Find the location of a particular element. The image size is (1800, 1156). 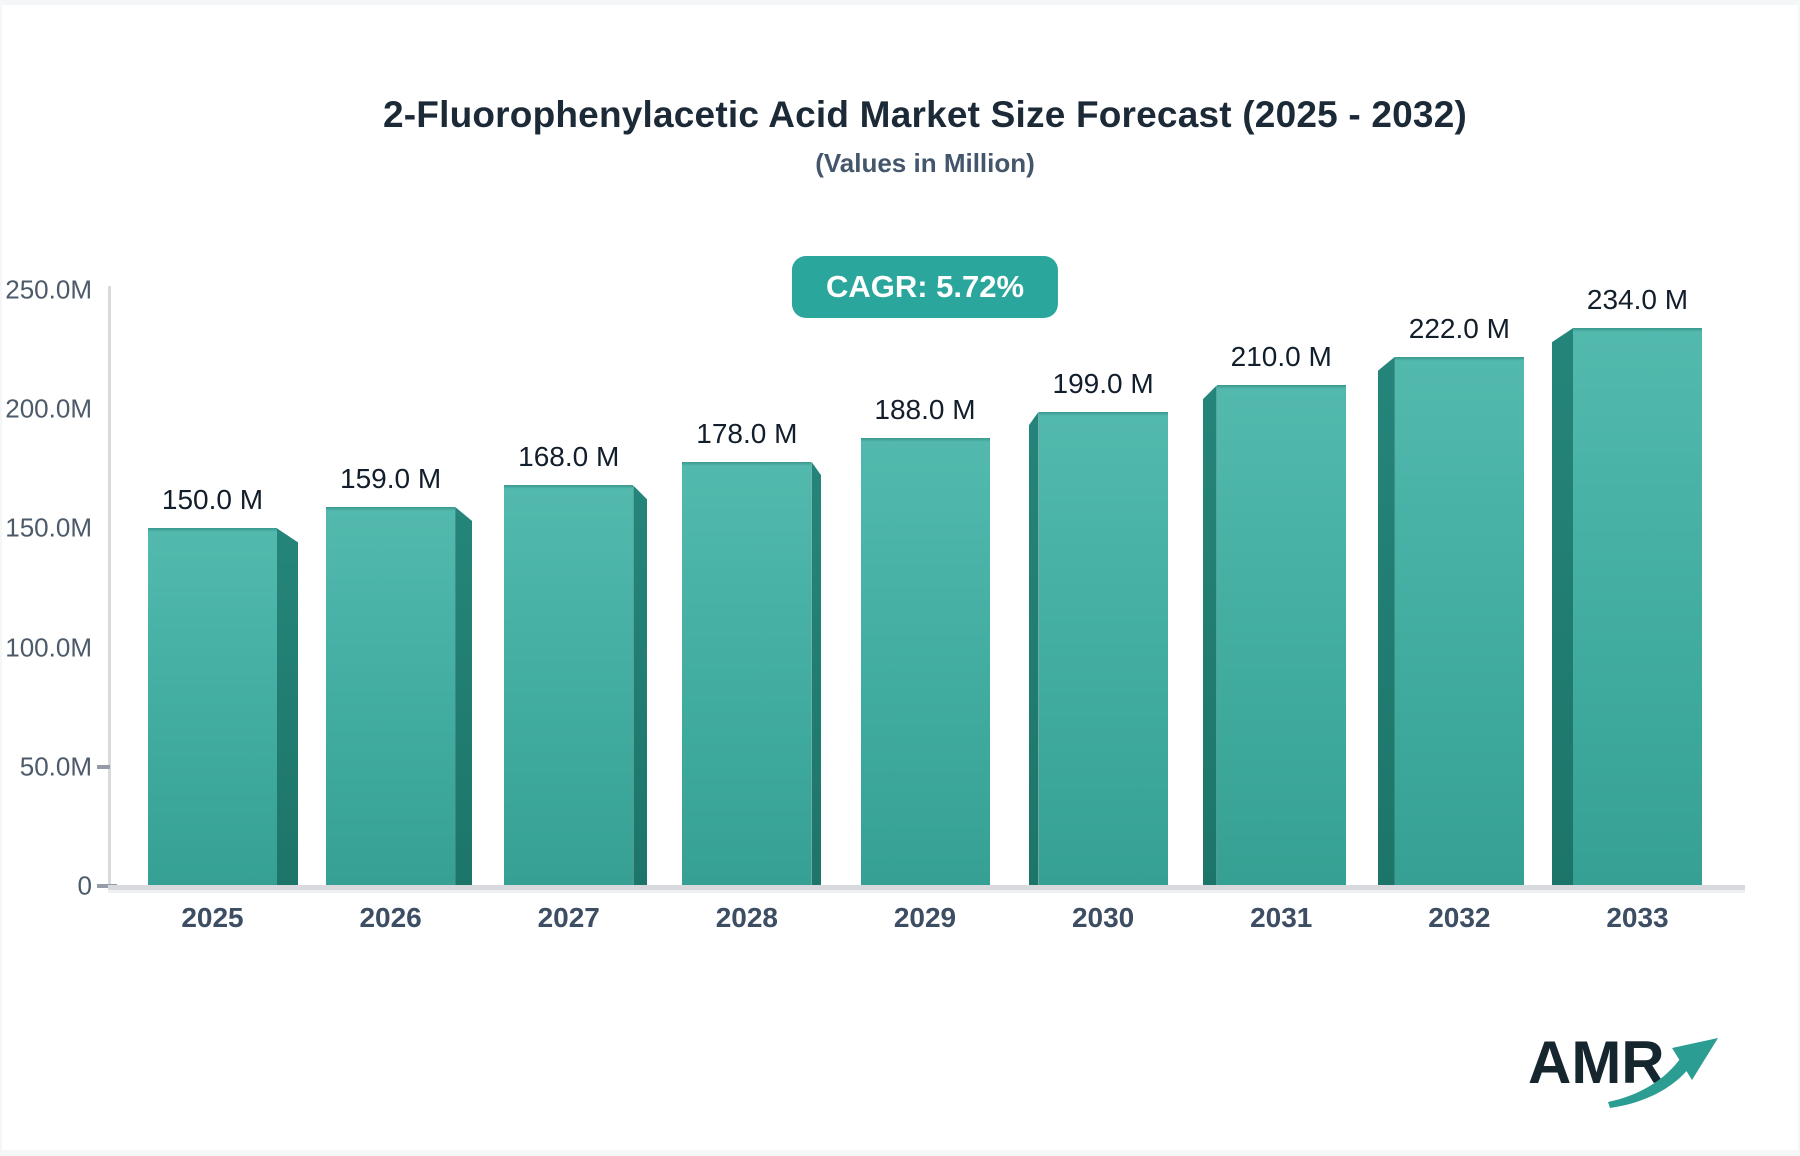

x-axis-label: 2029 is located at coordinates (925, 917).